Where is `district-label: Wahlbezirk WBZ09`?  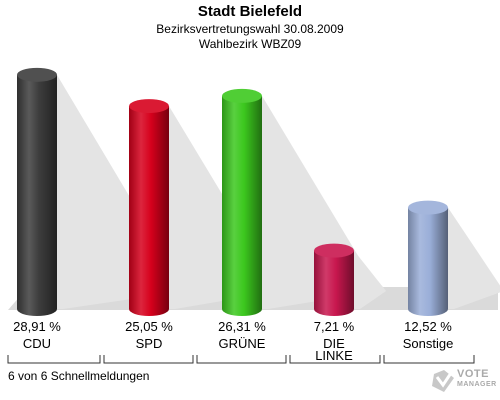 district-label: Wahlbezirk WBZ09 is located at coordinates (250, 44).